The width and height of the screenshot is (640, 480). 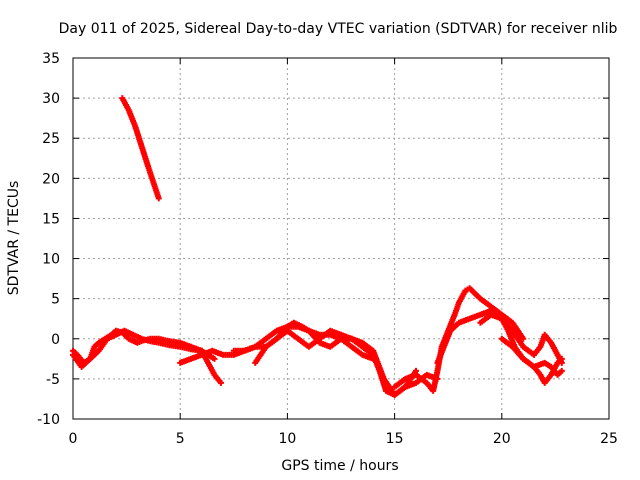 What do you see at coordinates (55, 340) in the screenshot?
I see `y-tick-label: 0` at bounding box center [55, 340].